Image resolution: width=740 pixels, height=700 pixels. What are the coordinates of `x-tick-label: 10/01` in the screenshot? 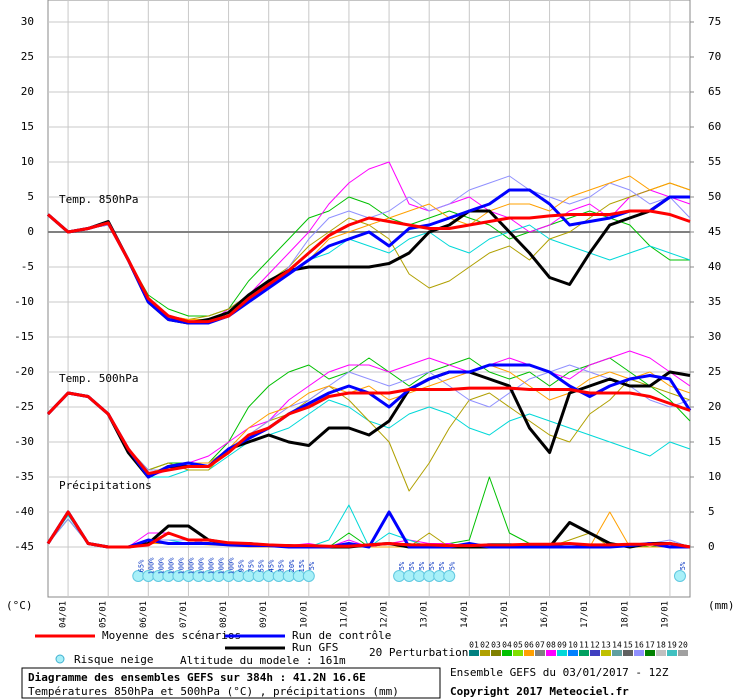 It's located at (304, 614).